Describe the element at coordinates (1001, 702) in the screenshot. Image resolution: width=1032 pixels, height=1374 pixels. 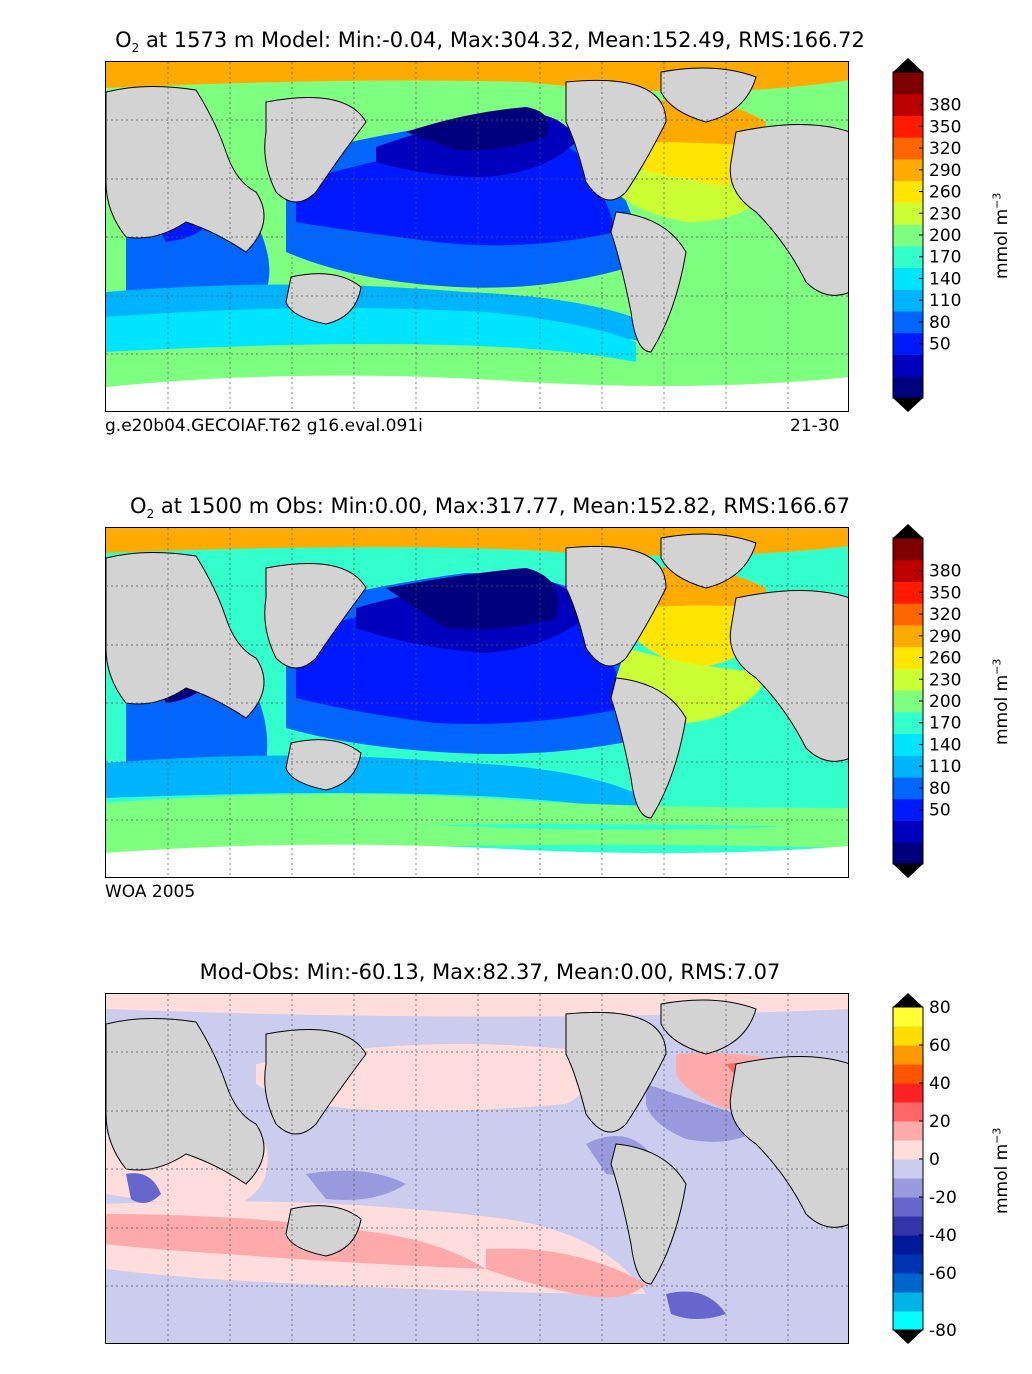
I see `panel2-unit-label: mmol m−3` at that location.